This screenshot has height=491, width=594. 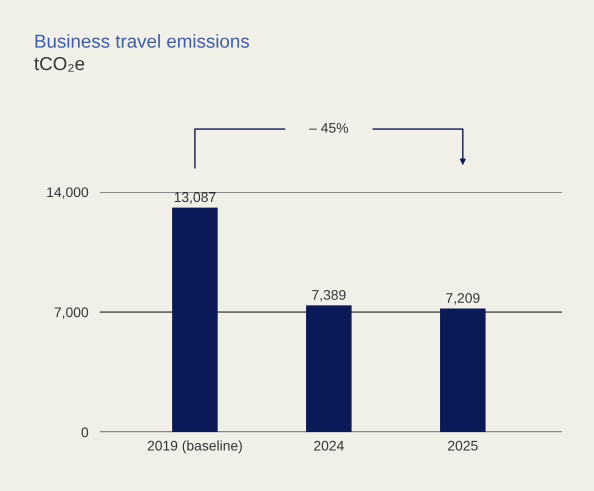 I want to click on y-tick-label: 7,000, so click(x=71, y=313).